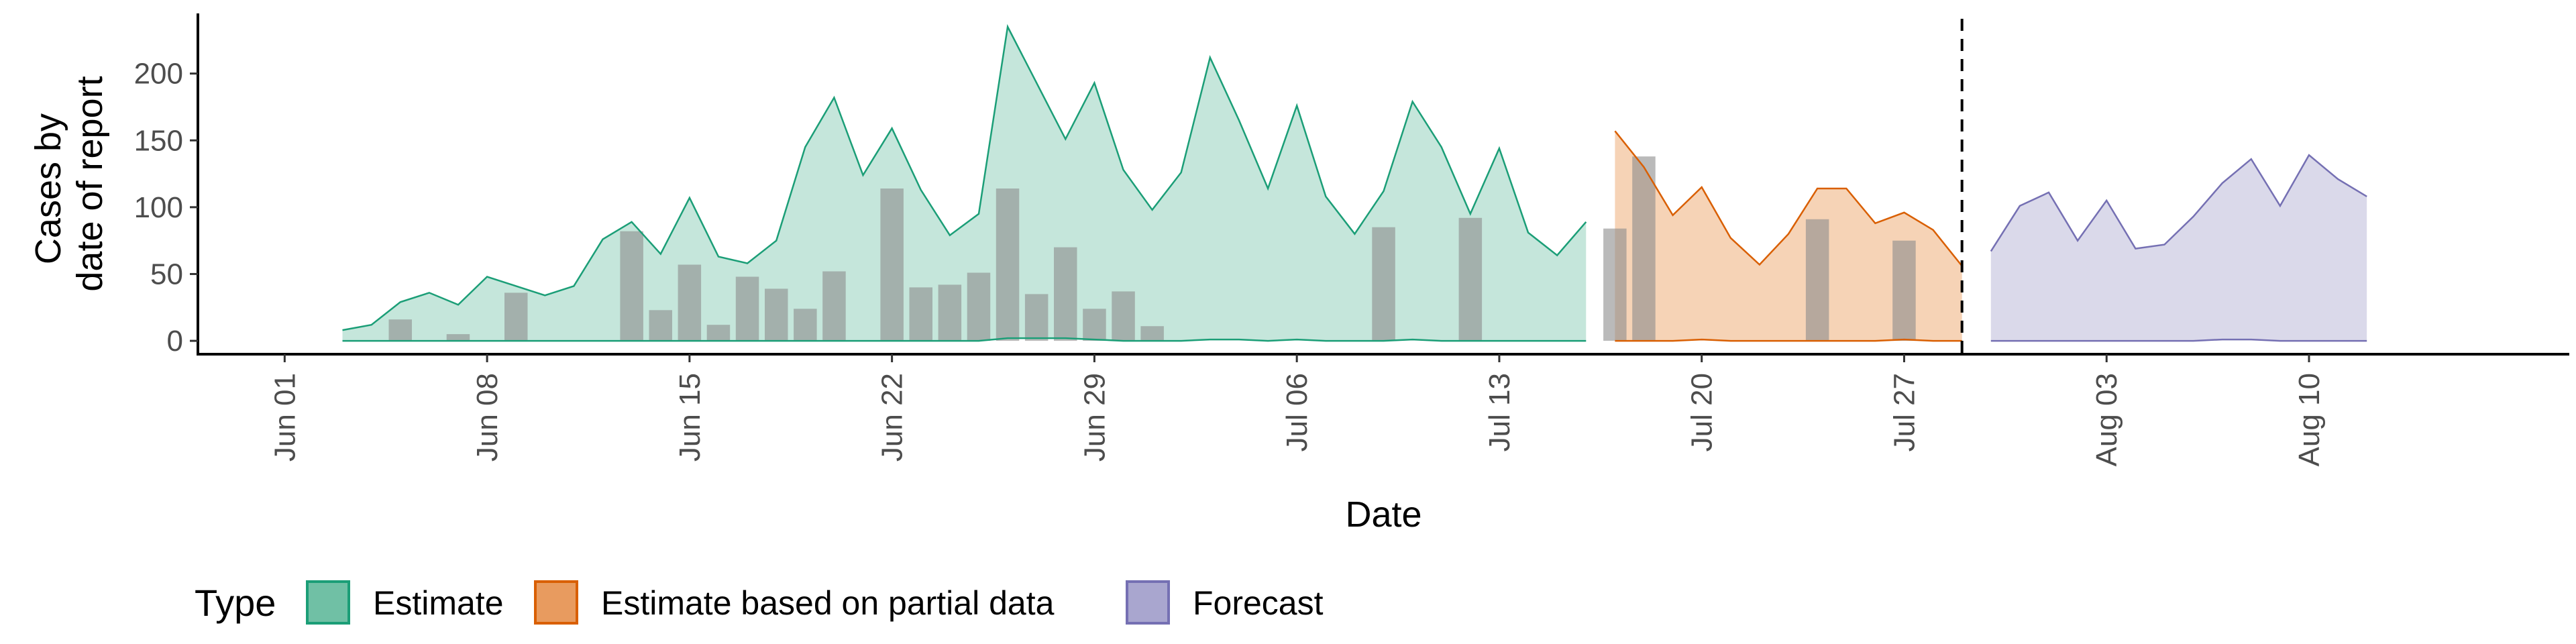 This screenshot has height=644, width=2576. I want to click on y-axis-title: Cases by date of report, so click(69, 183).